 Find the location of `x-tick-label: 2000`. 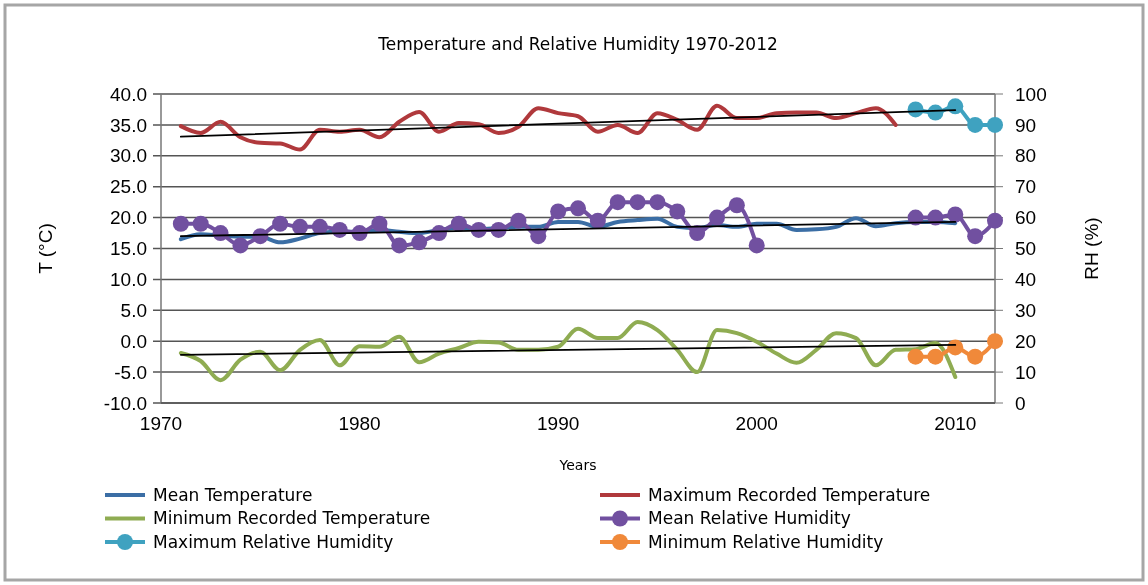

x-tick-label: 2000 is located at coordinates (756, 423).